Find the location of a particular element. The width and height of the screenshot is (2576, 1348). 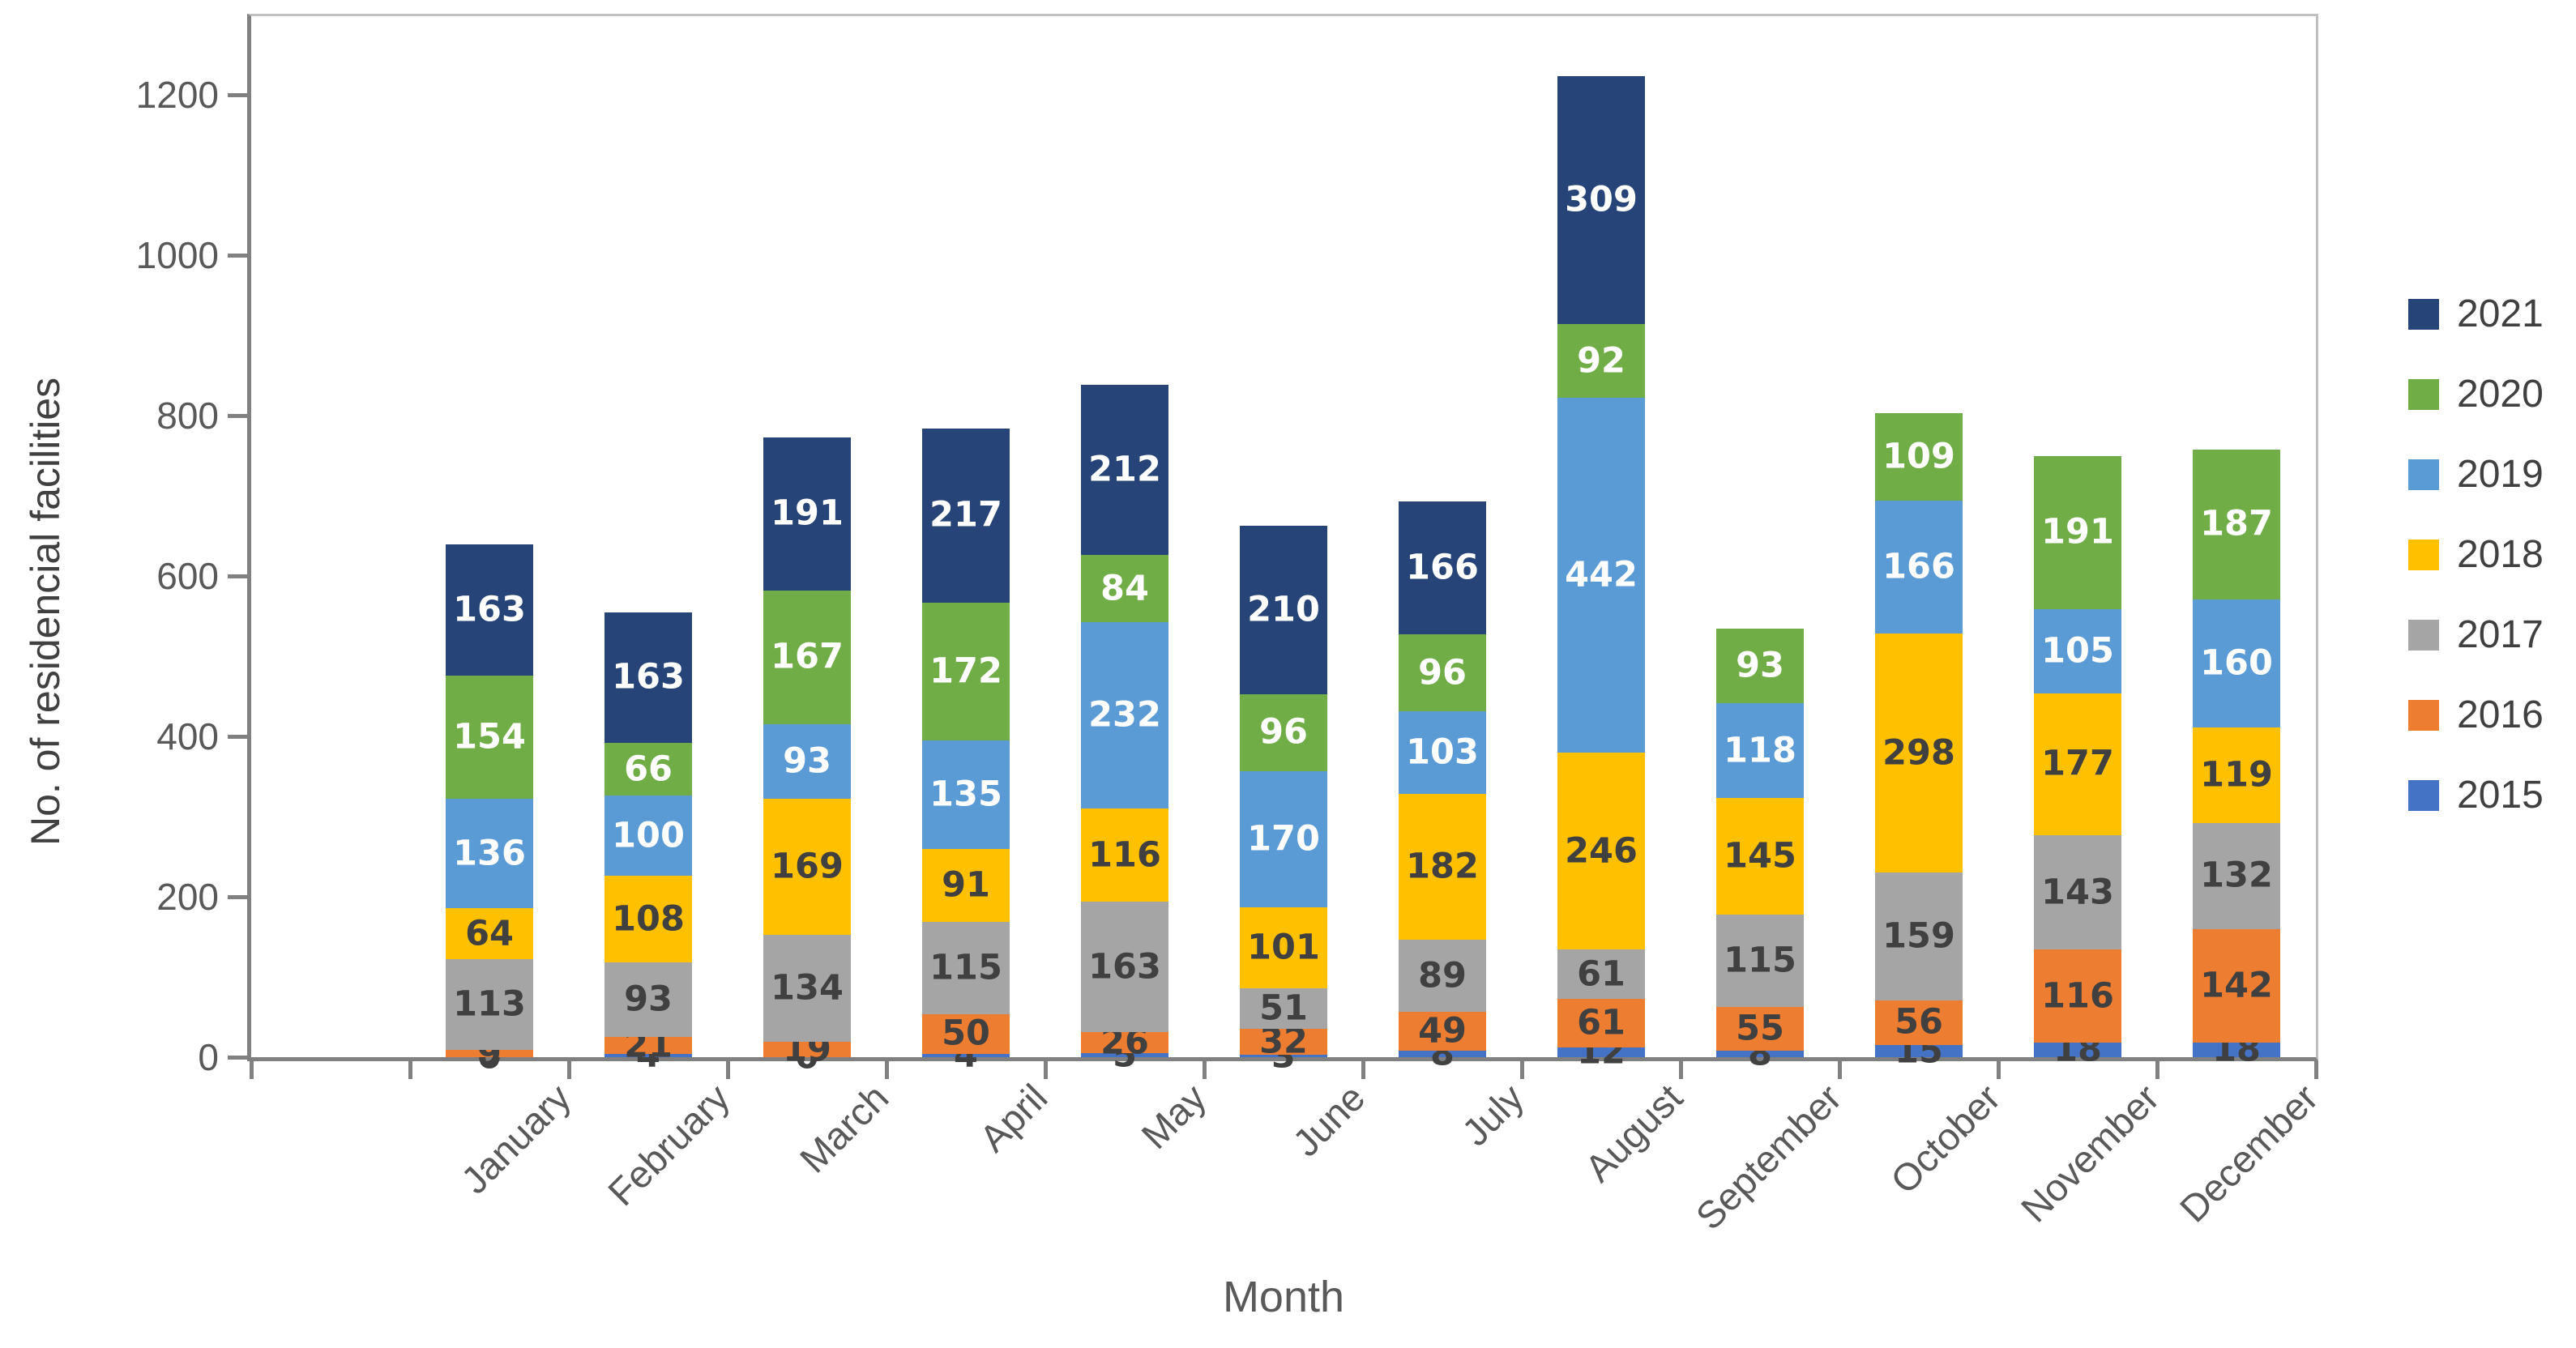

bar-value-label: 182 is located at coordinates (1442, 867).